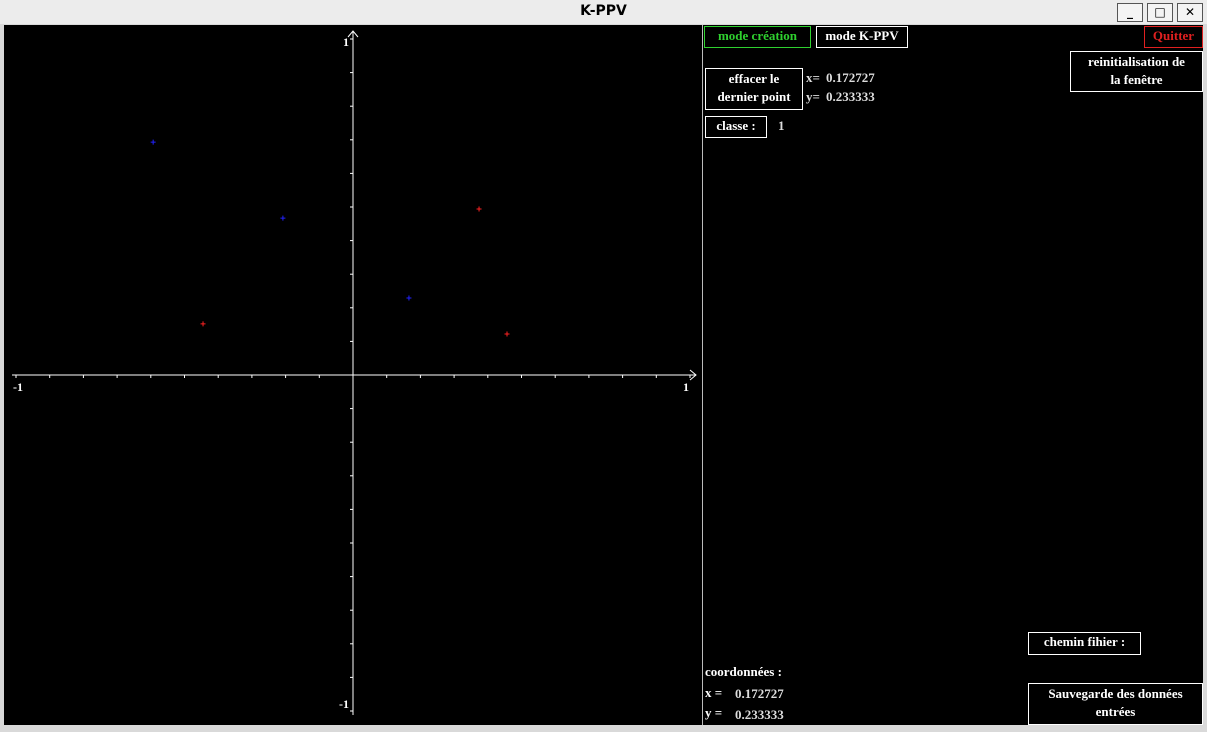 This screenshot has width=1207, height=732. Describe the element at coordinates (686, 387) in the screenshot. I see `x-tick-label: 1` at that location.